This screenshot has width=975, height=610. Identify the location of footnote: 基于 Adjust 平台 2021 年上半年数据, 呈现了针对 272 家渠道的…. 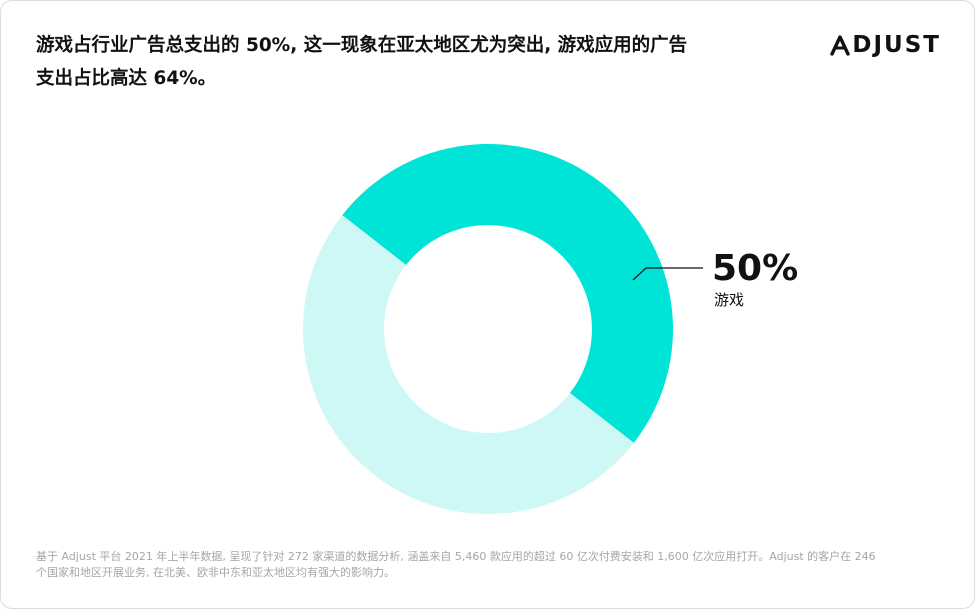
(456, 564).